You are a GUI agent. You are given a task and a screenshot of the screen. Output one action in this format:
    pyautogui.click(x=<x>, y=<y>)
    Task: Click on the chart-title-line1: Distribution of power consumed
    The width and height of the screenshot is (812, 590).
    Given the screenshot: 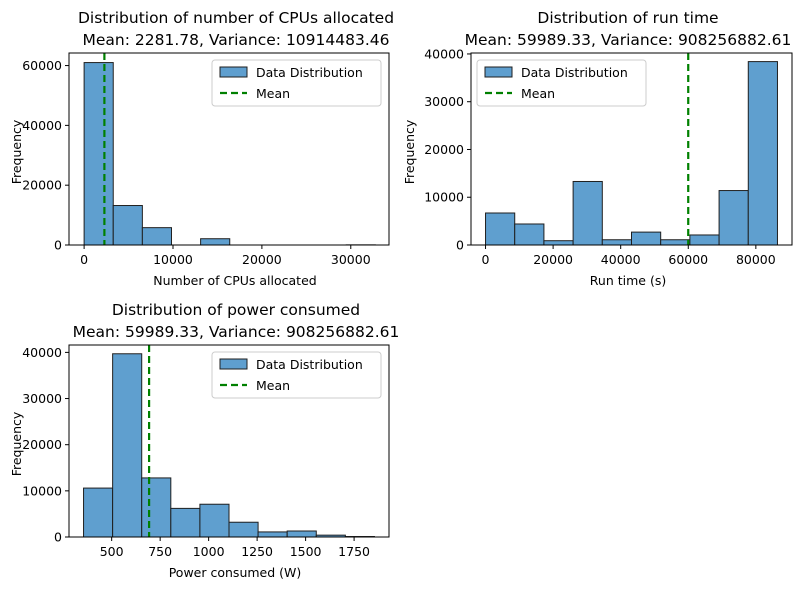 What is the action you would take?
    pyautogui.click(x=236, y=310)
    